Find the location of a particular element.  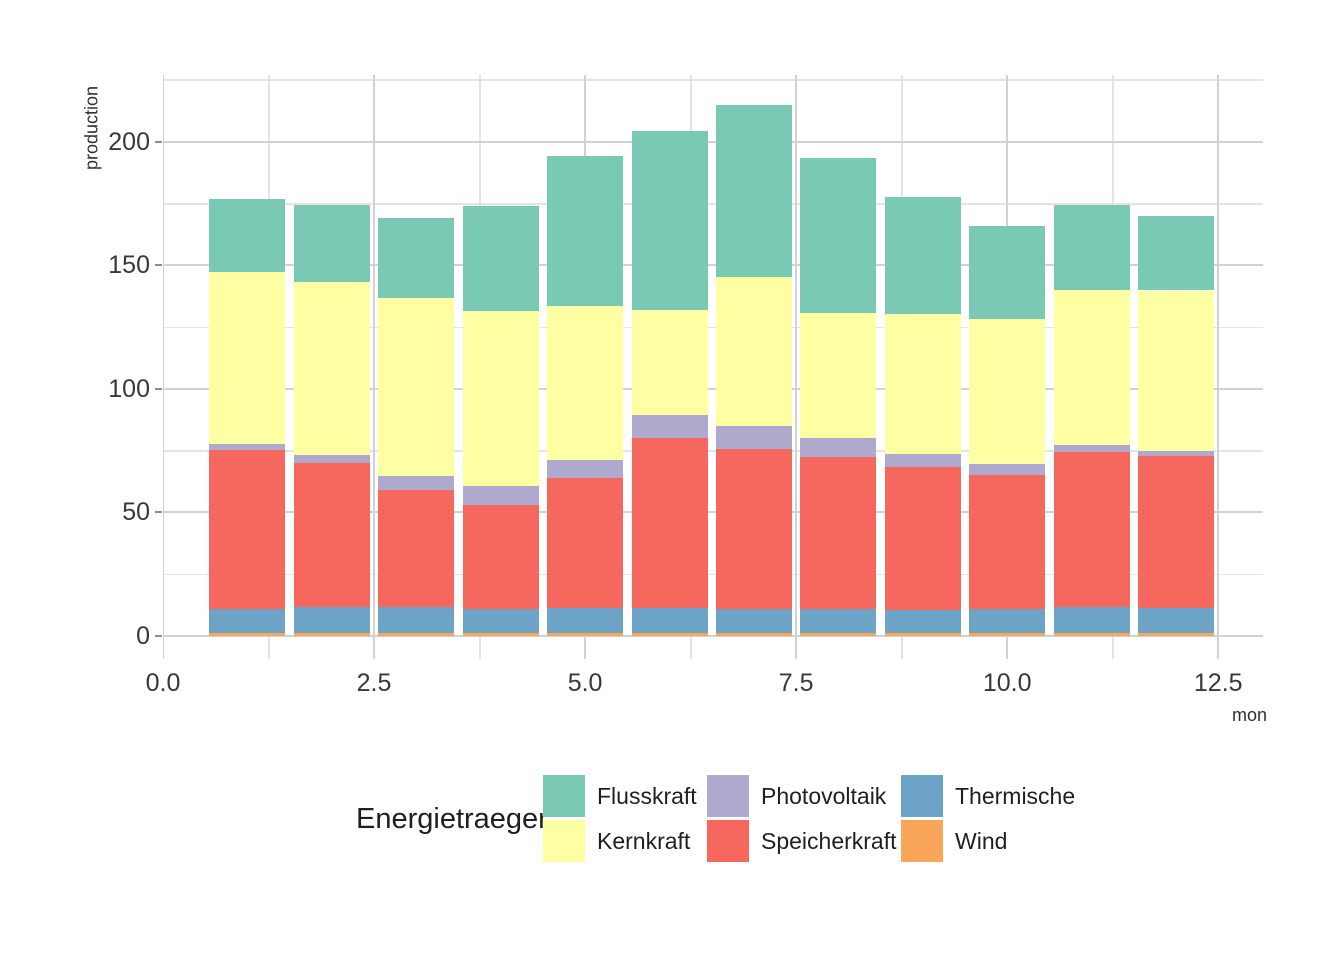

y-tick-label: 50 is located at coordinates (136, 512).